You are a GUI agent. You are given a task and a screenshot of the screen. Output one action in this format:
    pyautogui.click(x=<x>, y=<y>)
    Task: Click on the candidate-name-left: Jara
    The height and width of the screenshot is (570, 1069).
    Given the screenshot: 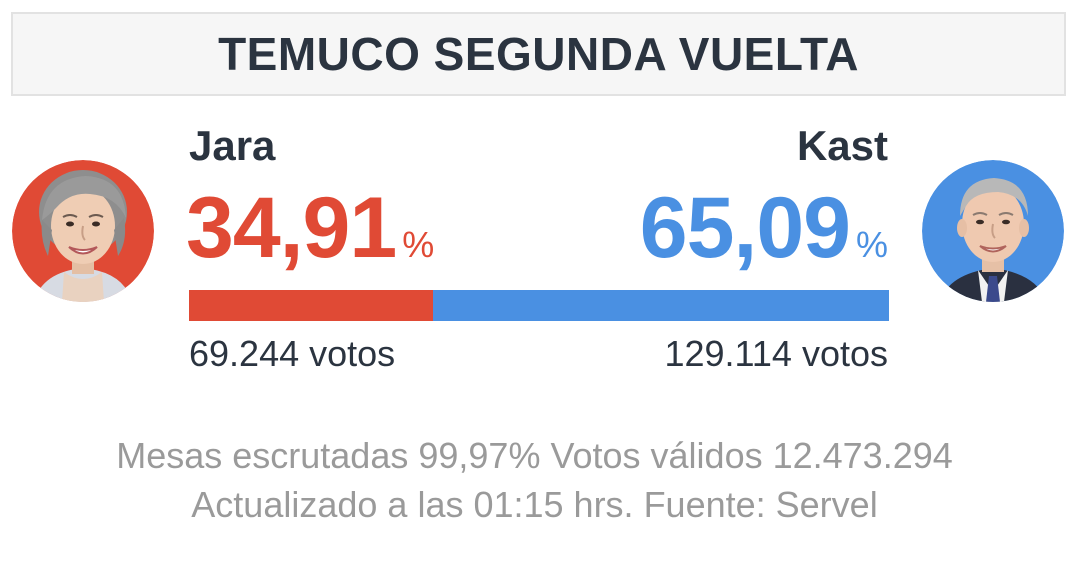 What is the action you would take?
    pyautogui.click(x=232, y=145)
    